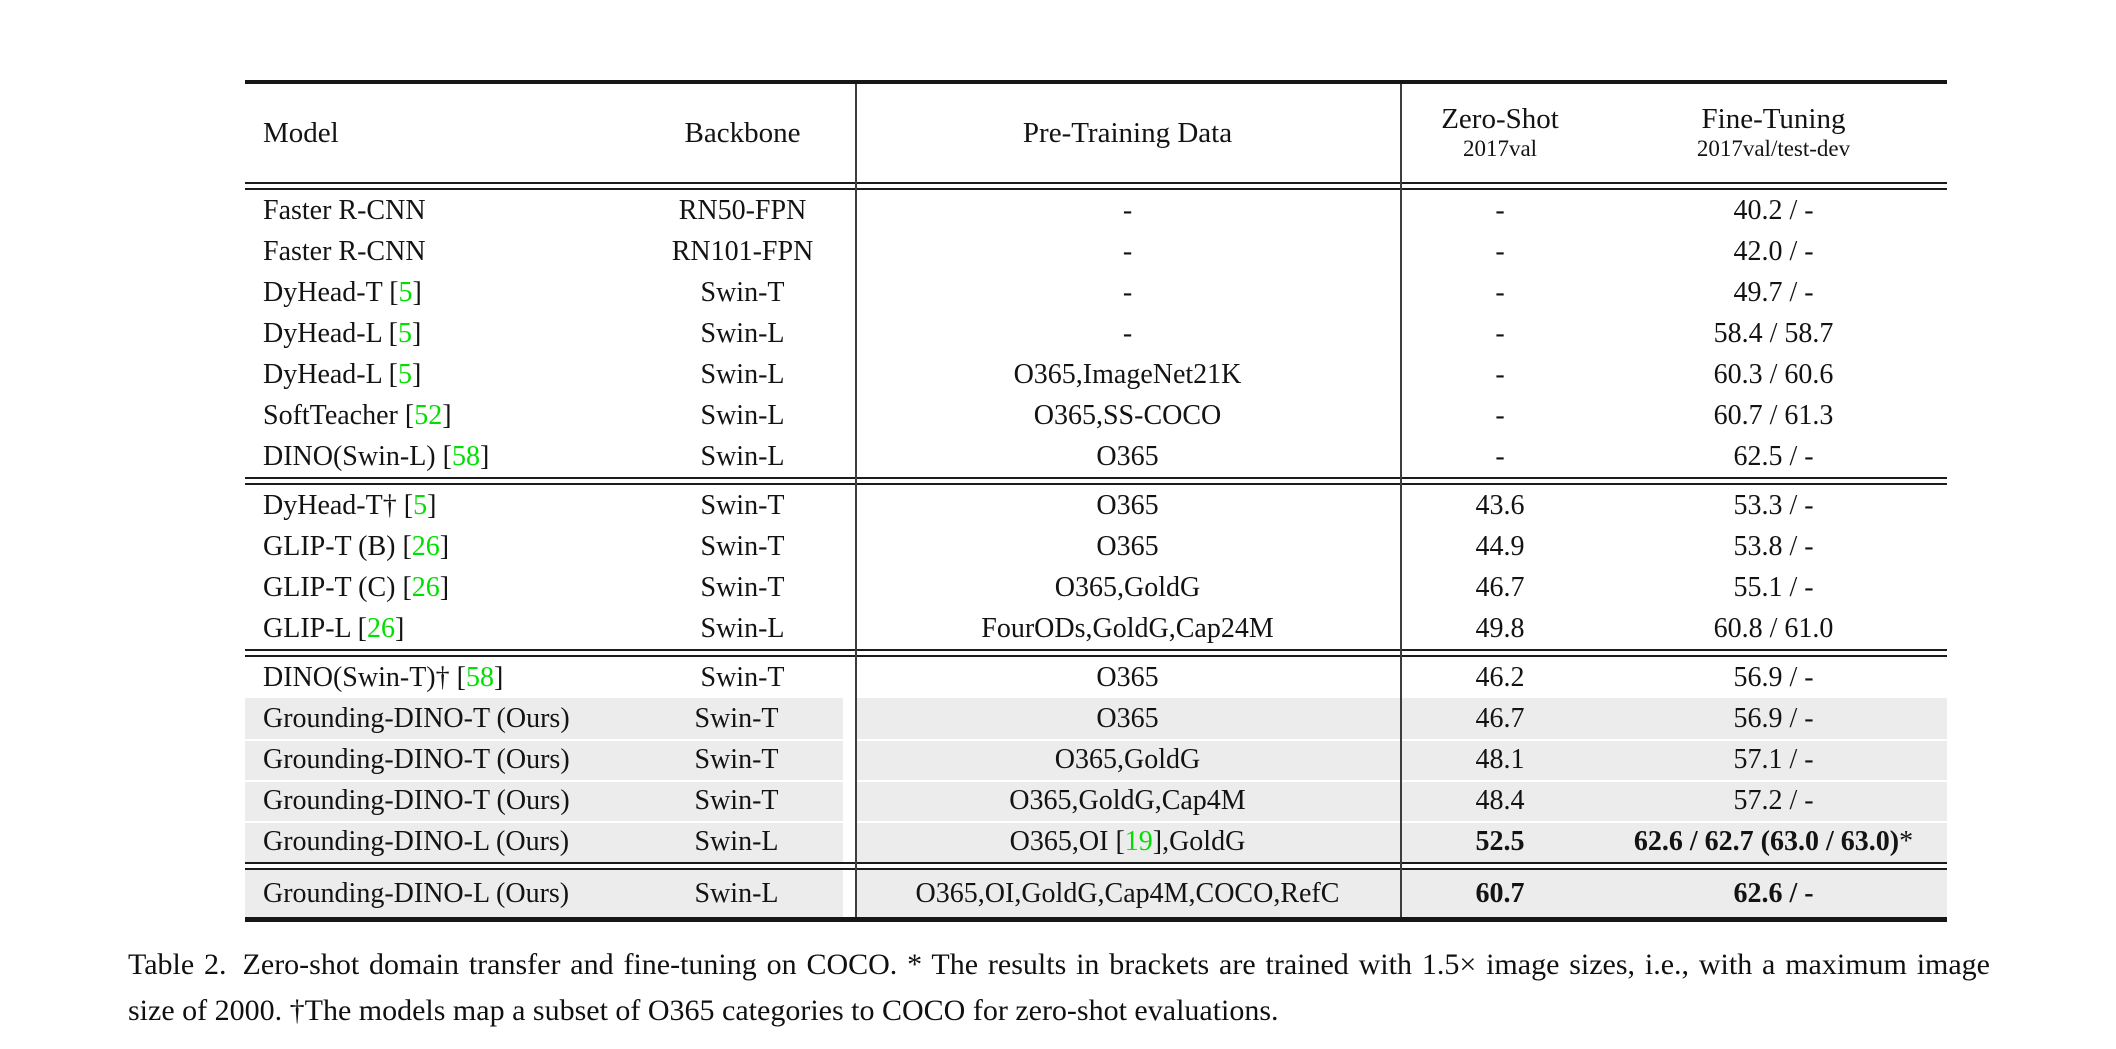 This screenshot has width=2116, height=1049. I want to click on table-cell-pretrain: FourODs,GoldG,Cap24M, so click(1127, 628).